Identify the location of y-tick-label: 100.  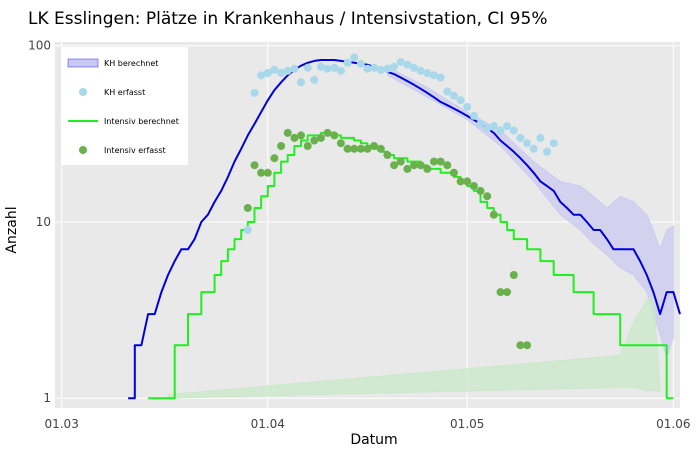
(39, 46).